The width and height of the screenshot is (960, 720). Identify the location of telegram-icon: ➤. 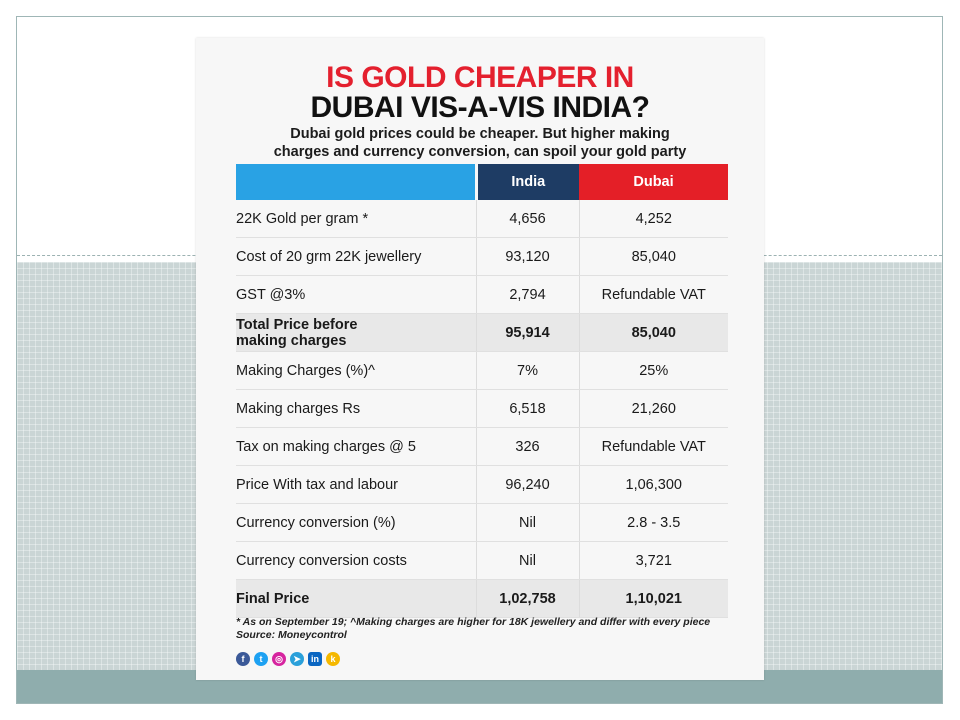
(297, 659).